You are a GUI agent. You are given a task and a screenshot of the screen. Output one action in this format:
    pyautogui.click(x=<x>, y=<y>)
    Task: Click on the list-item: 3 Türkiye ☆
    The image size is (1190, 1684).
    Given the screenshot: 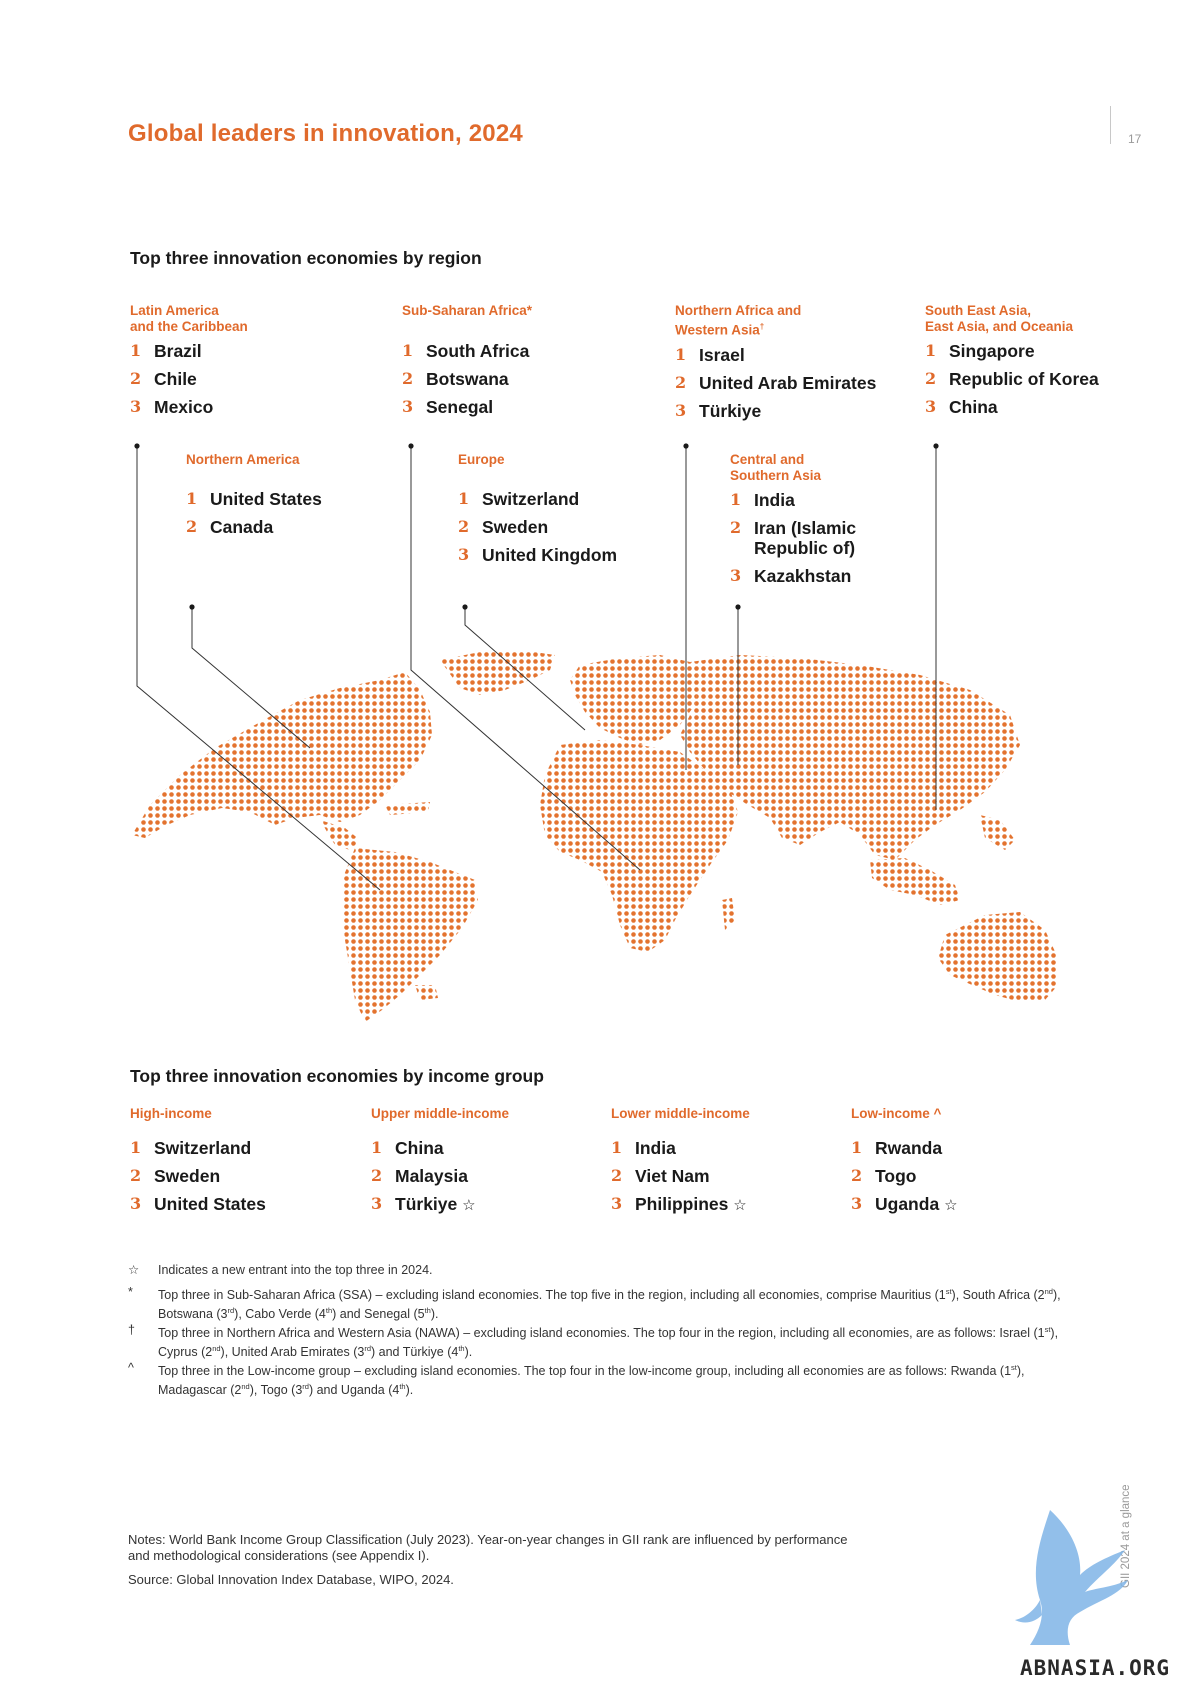 What is the action you would take?
    pyautogui.click(x=423, y=1204)
    